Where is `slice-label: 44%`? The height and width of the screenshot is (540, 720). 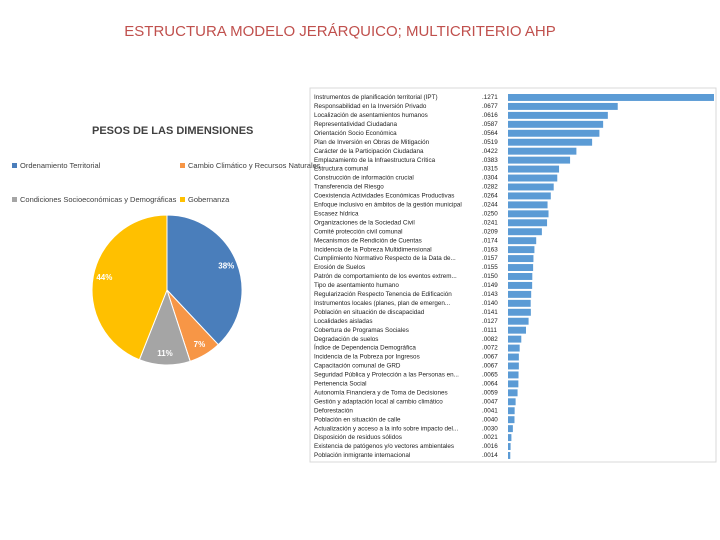 slice-label: 44% is located at coordinates (104, 277).